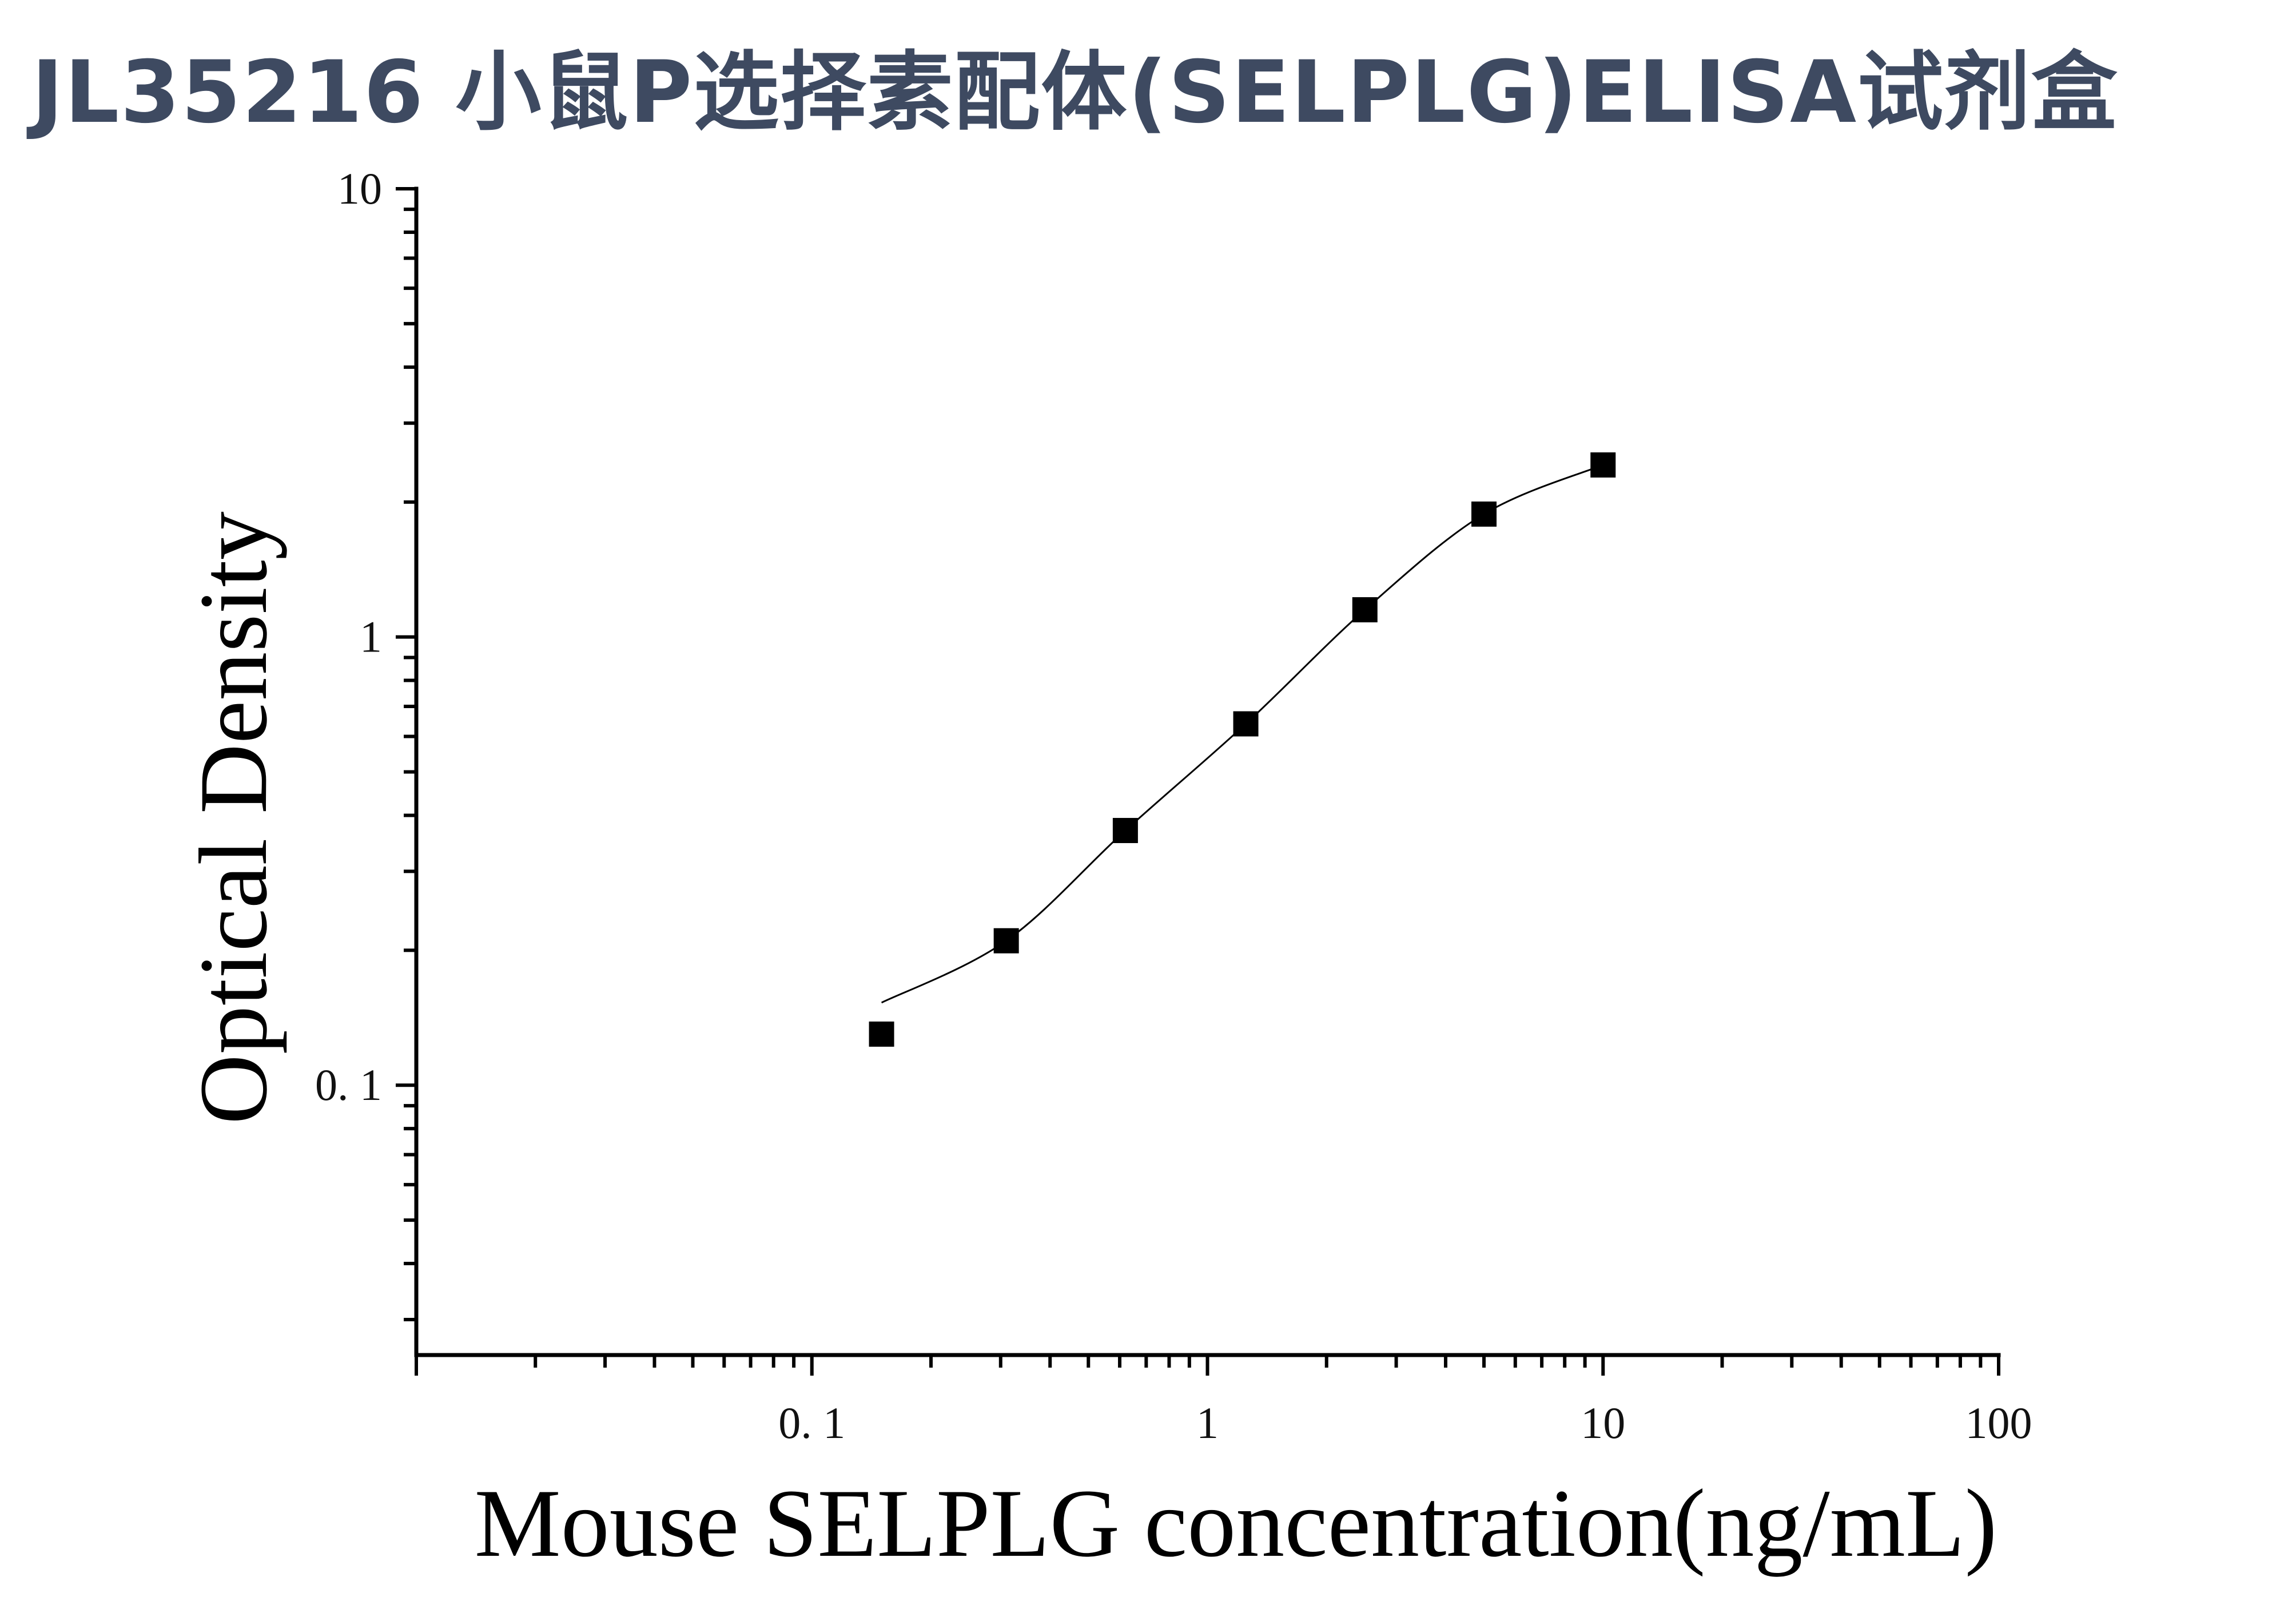  What do you see at coordinates (366, 742) in the screenshot?
I see `y-axis-ticks: 0. 1 1 10` at bounding box center [366, 742].